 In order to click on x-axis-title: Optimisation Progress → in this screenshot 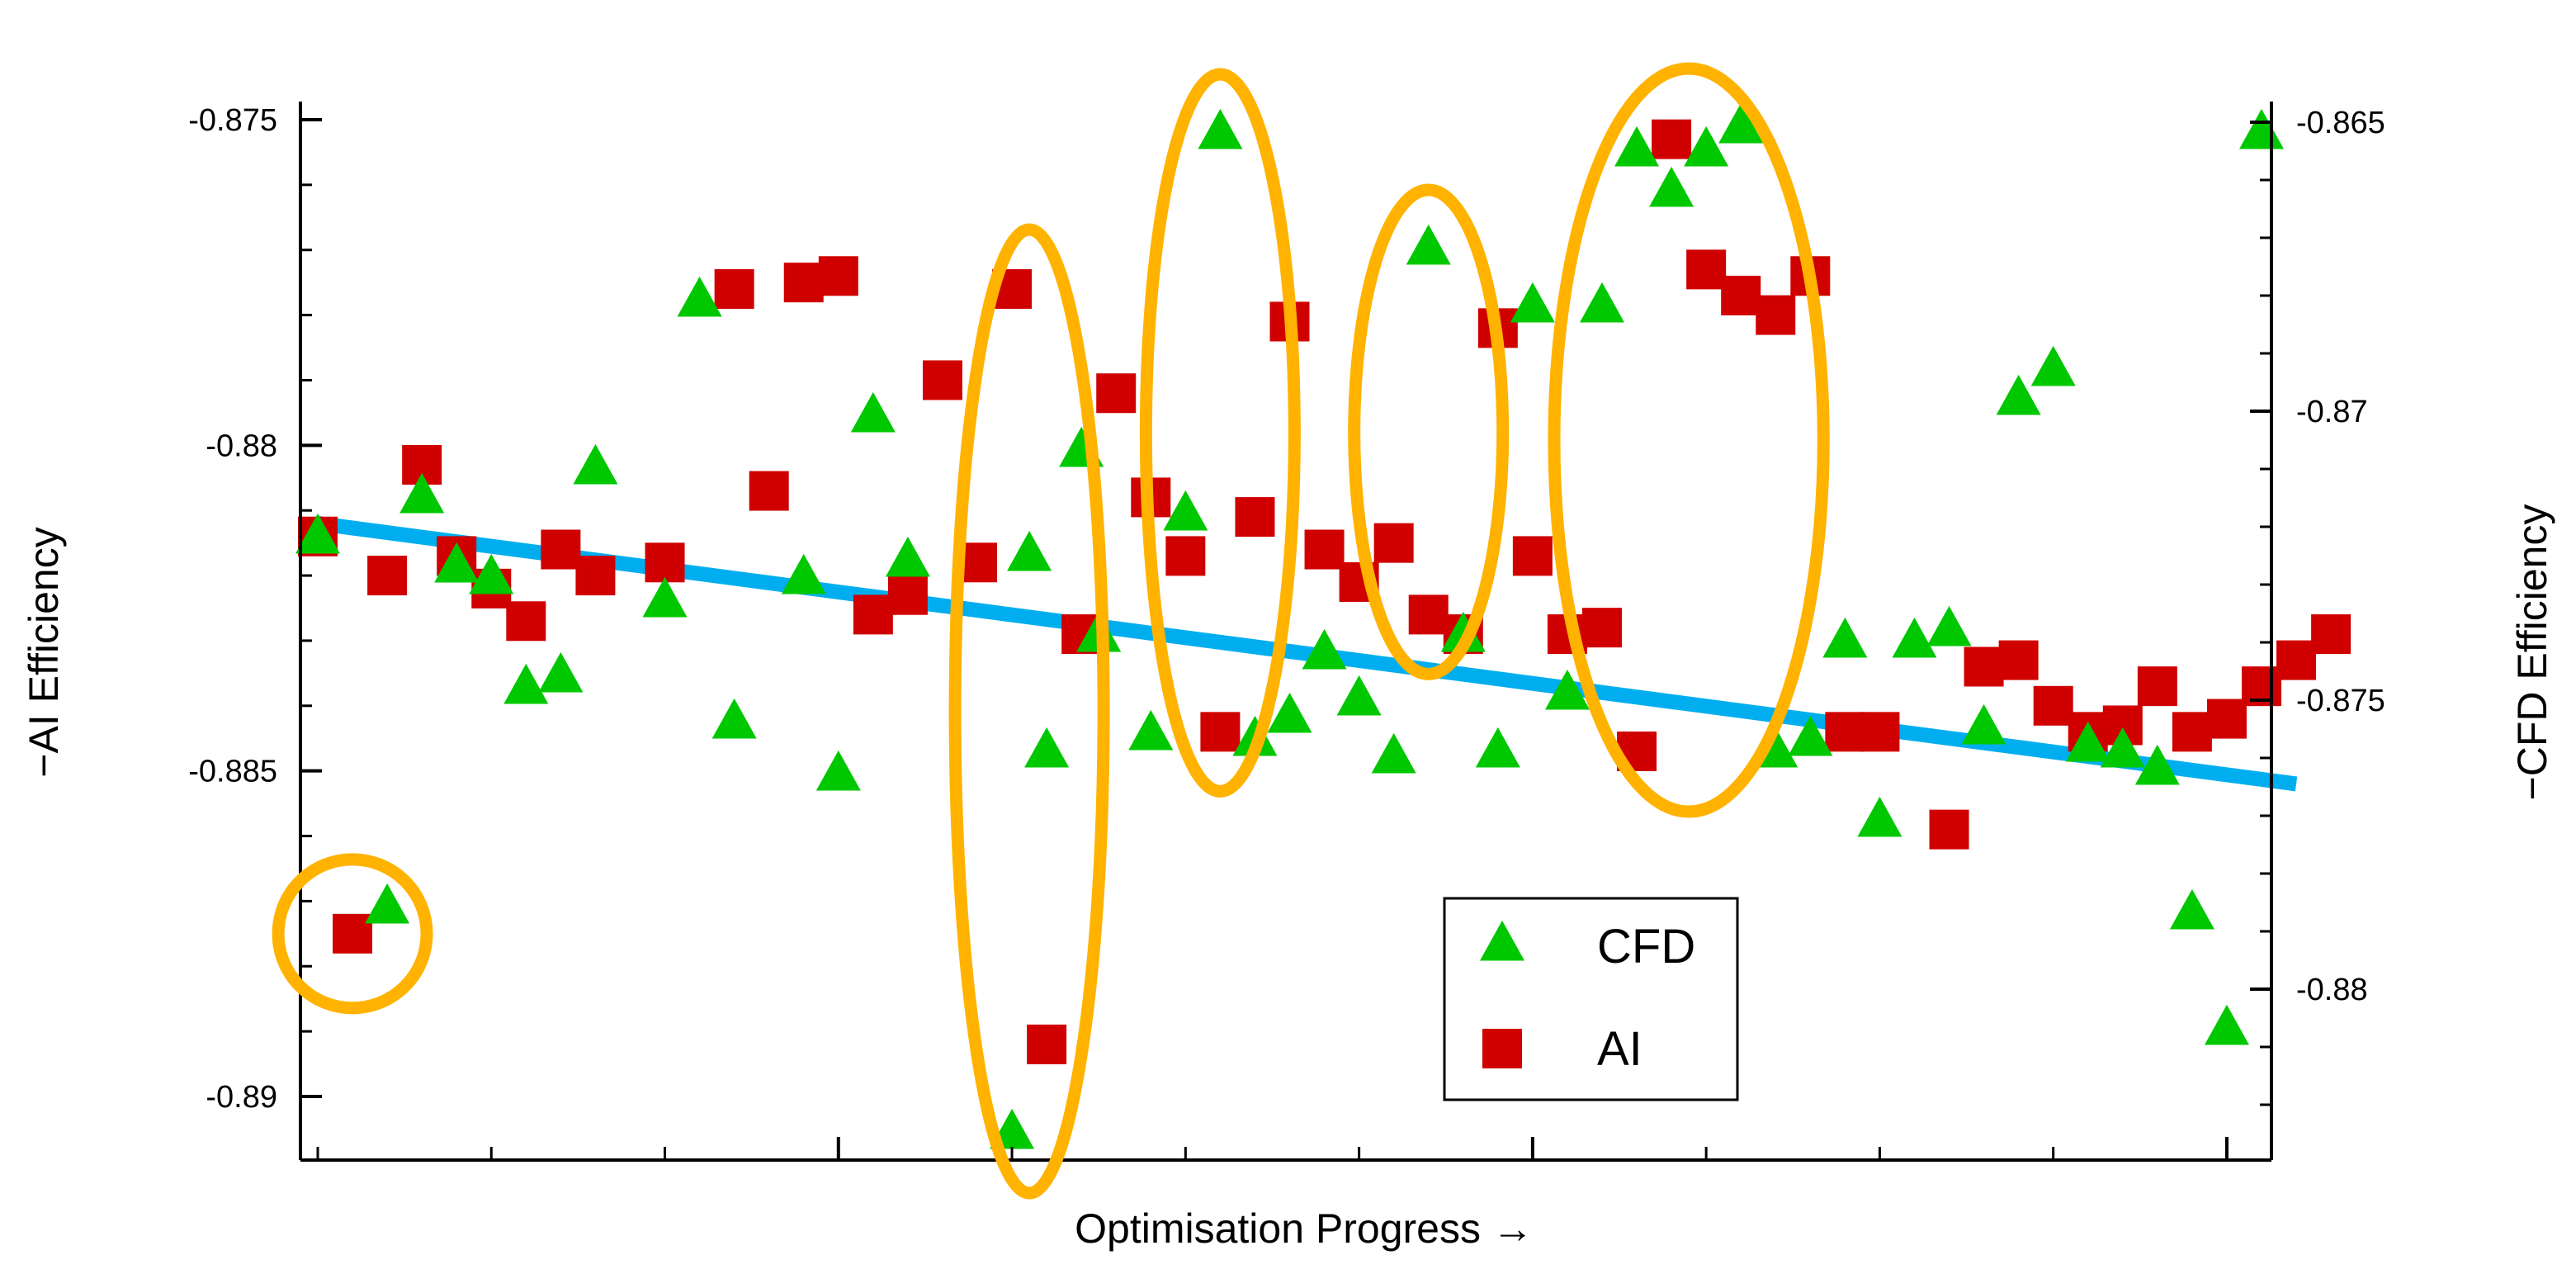, I will do `click(1304, 1229)`.